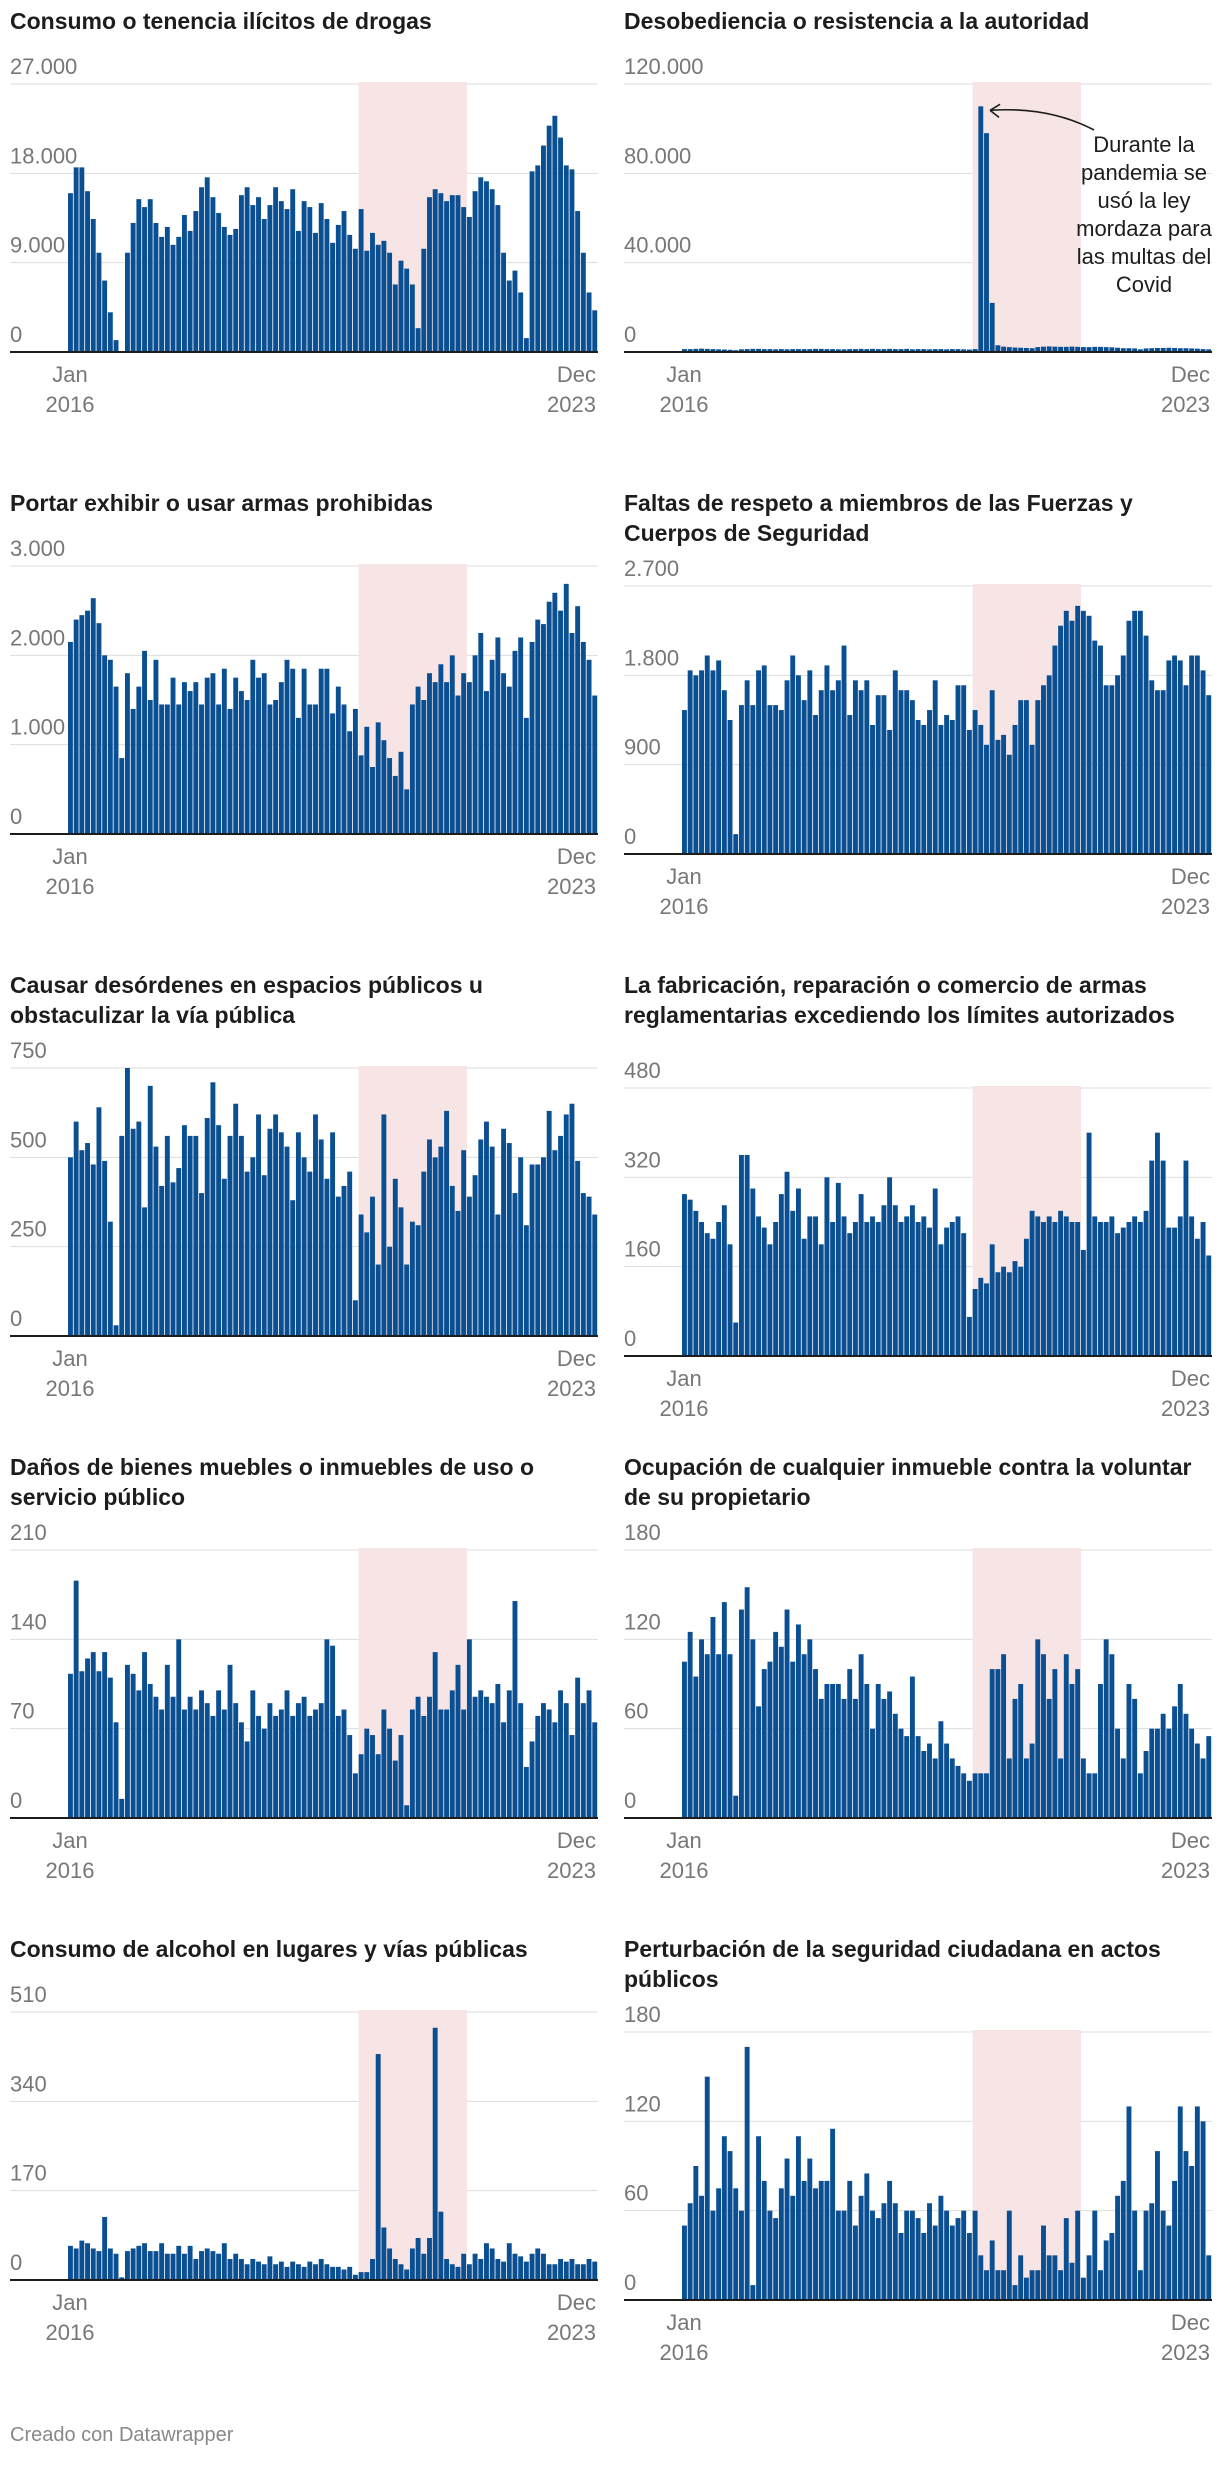 Image resolution: width=1220 pixels, height=2466 pixels. I want to click on y-tick-label: 0, so click(16, 1318).